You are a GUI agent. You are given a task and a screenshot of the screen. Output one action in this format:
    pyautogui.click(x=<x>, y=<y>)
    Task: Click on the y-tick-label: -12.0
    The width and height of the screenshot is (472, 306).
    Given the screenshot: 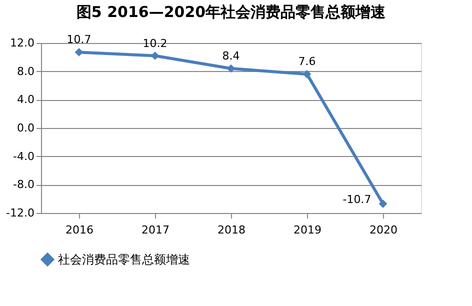 What is the action you would take?
    pyautogui.click(x=20, y=213)
    